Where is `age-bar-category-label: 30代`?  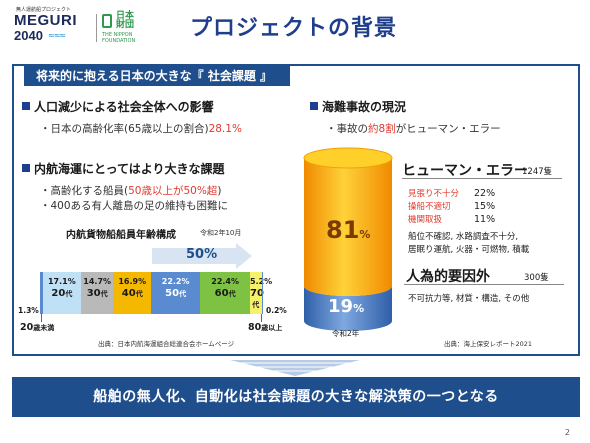
age-bar-category-label: 30代 is located at coordinates (97, 293).